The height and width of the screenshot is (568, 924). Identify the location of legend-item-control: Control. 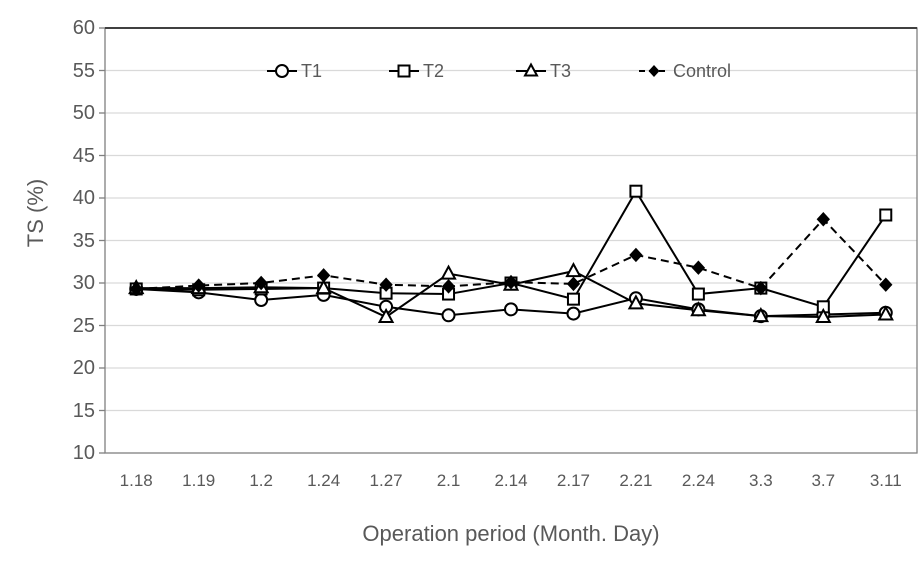
(684, 71).